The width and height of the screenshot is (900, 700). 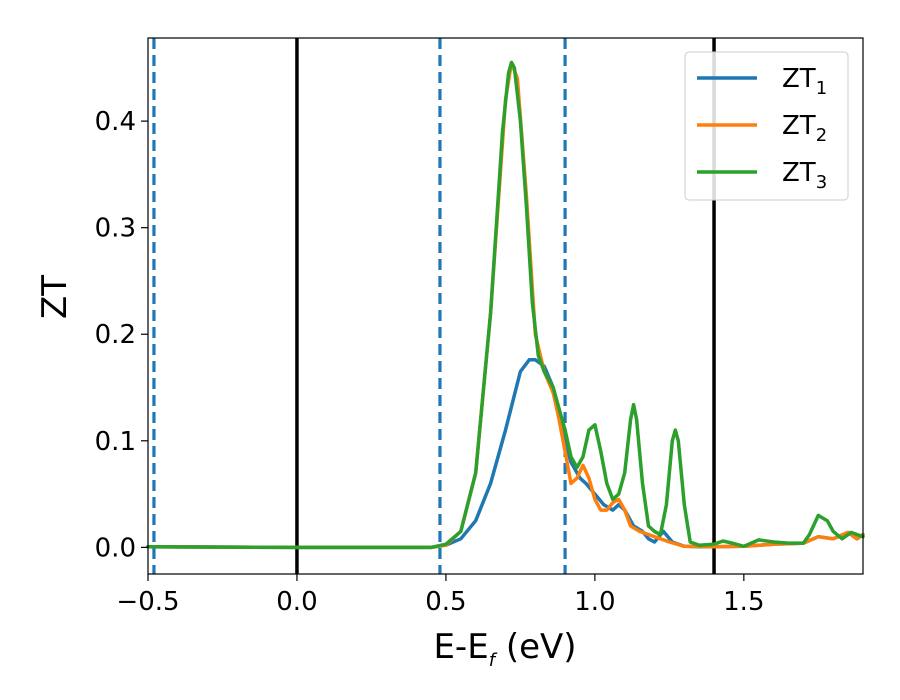 What do you see at coordinates (804, 81) in the screenshot?
I see `legend-label-zt1: ZT1` at bounding box center [804, 81].